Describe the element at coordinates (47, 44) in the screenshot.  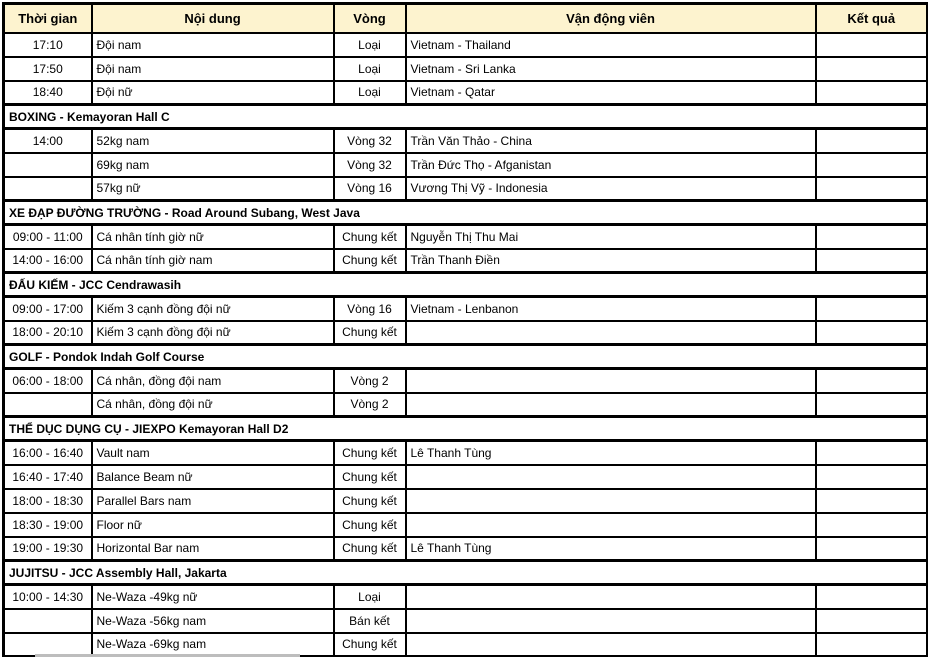
I see `time-cell: 17:10` at that location.